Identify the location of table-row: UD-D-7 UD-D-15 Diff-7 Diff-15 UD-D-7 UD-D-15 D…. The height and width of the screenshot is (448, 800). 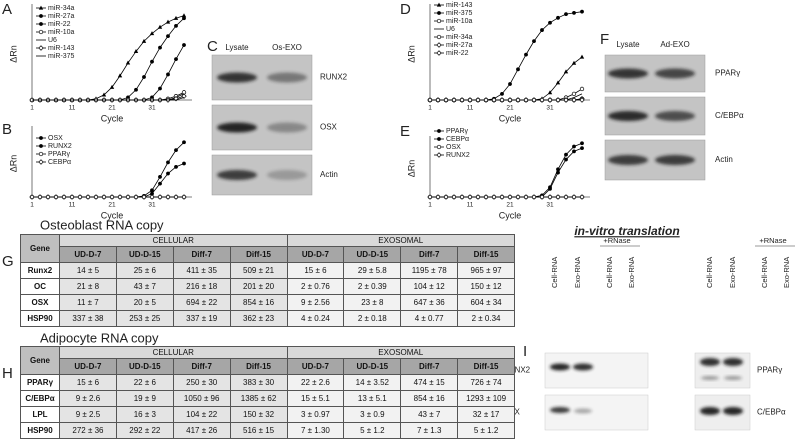
(268, 254).